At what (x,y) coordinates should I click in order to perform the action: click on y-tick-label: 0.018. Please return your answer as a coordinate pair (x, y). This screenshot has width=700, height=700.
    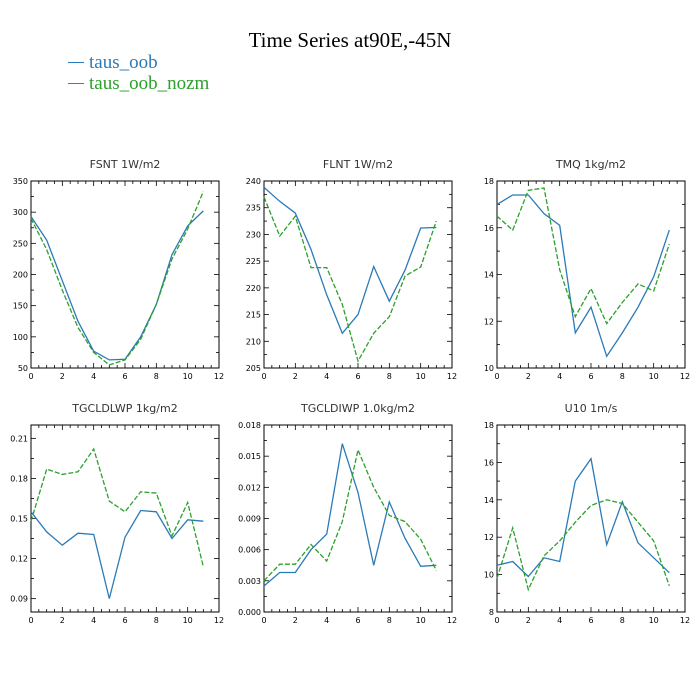
    Looking at the image, I should click on (249, 425).